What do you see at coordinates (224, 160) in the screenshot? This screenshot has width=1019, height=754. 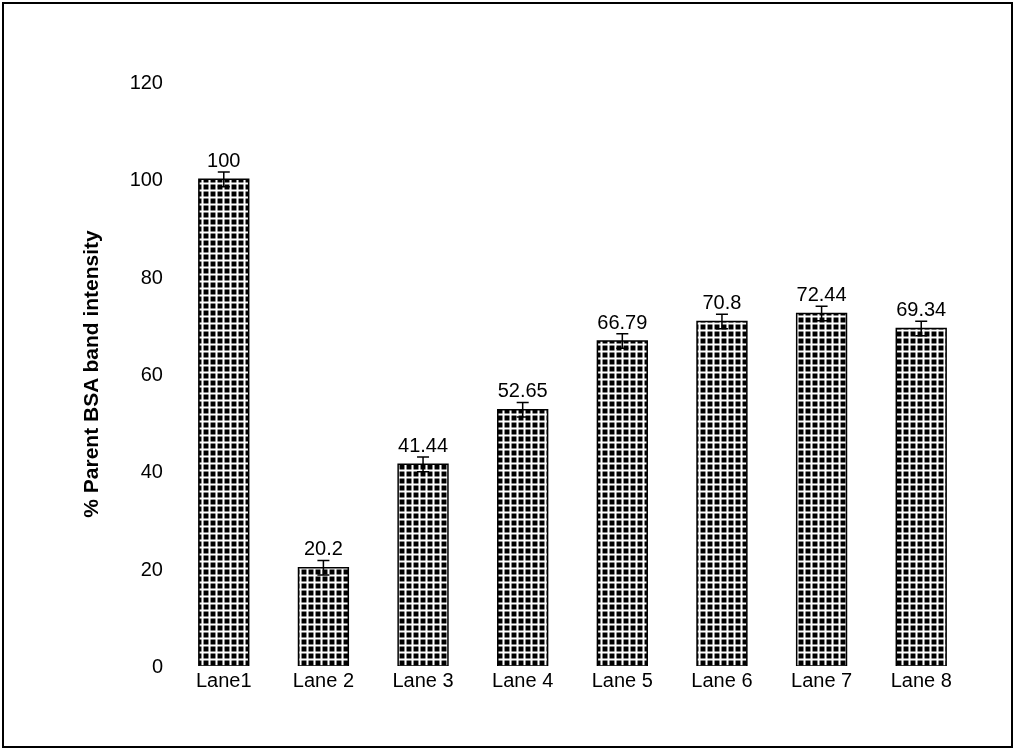 I see `data-label: 100` at bounding box center [224, 160].